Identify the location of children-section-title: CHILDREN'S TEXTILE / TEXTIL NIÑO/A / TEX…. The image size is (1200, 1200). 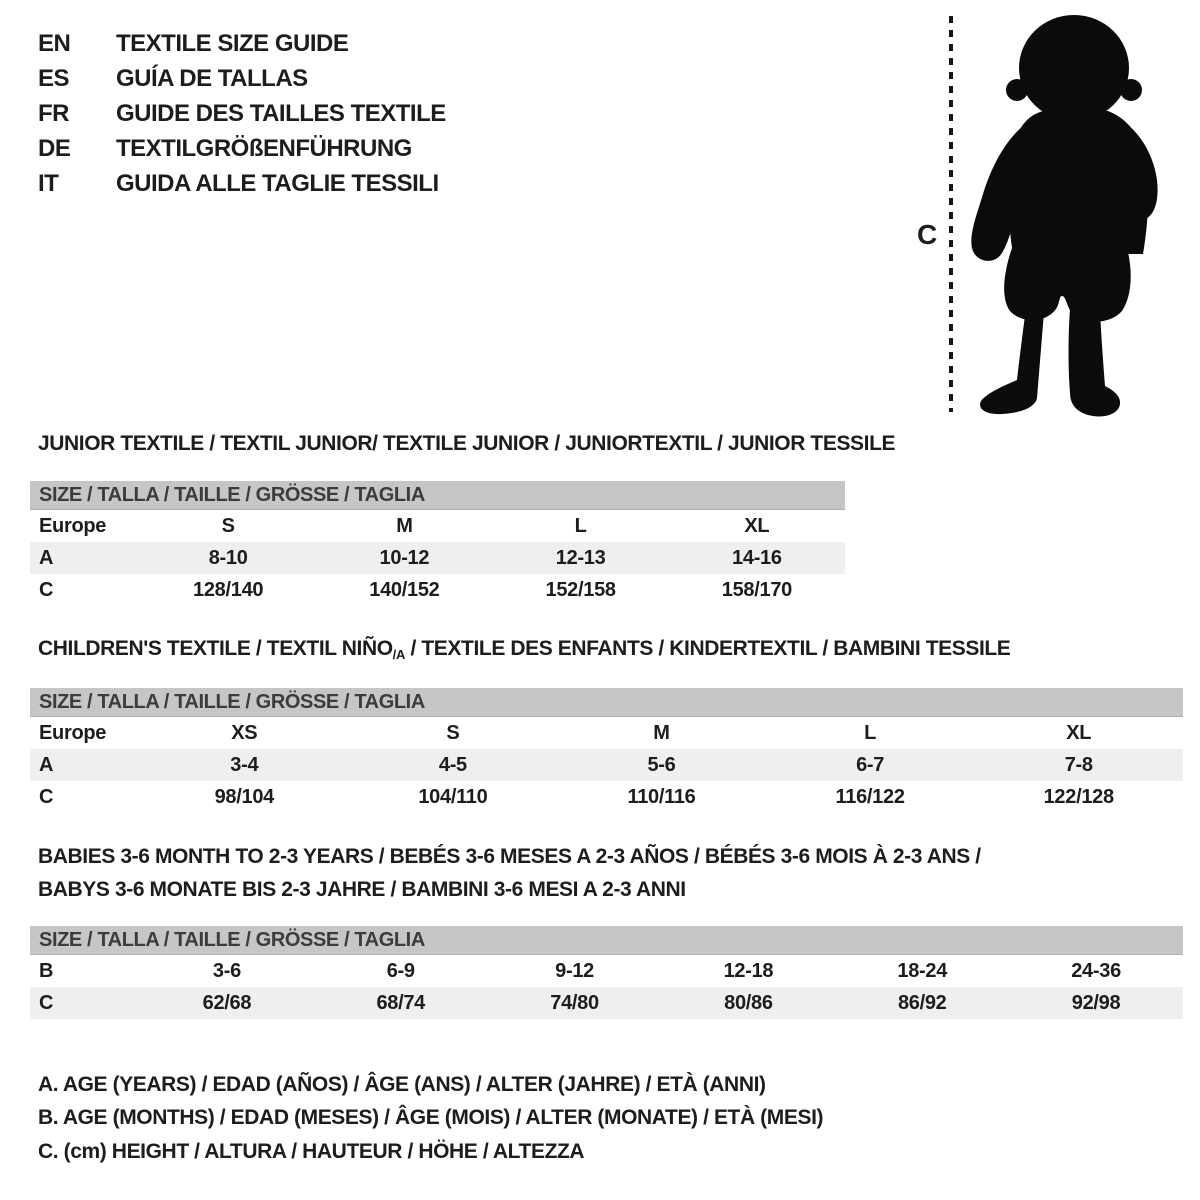
(524, 649).